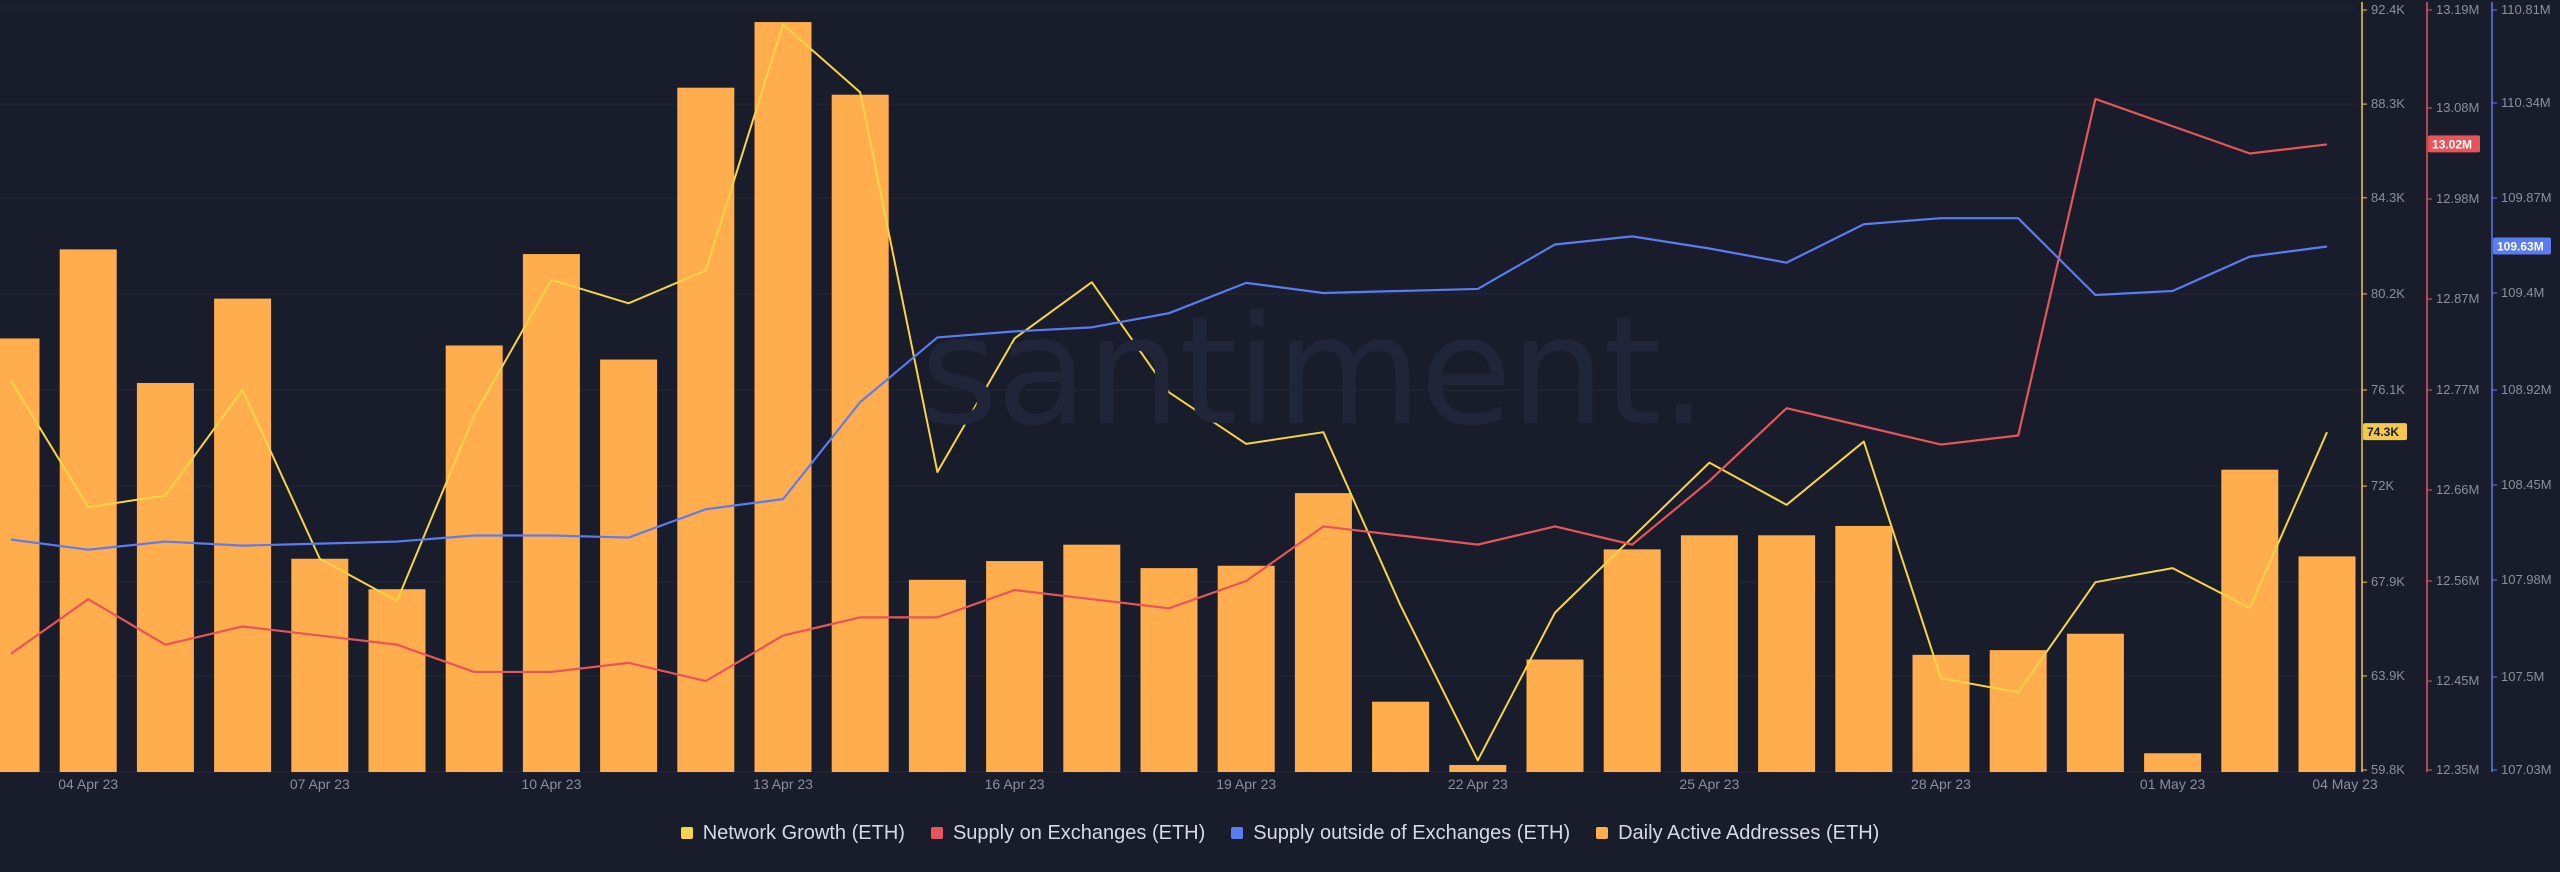 The height and width of the screenshot is (872, 2560). What do you see at coordinates (2526, 197) in the screenshot?
I see `y-axis-2-tick-2: 109.87M` at bounding box center [2526, 197].